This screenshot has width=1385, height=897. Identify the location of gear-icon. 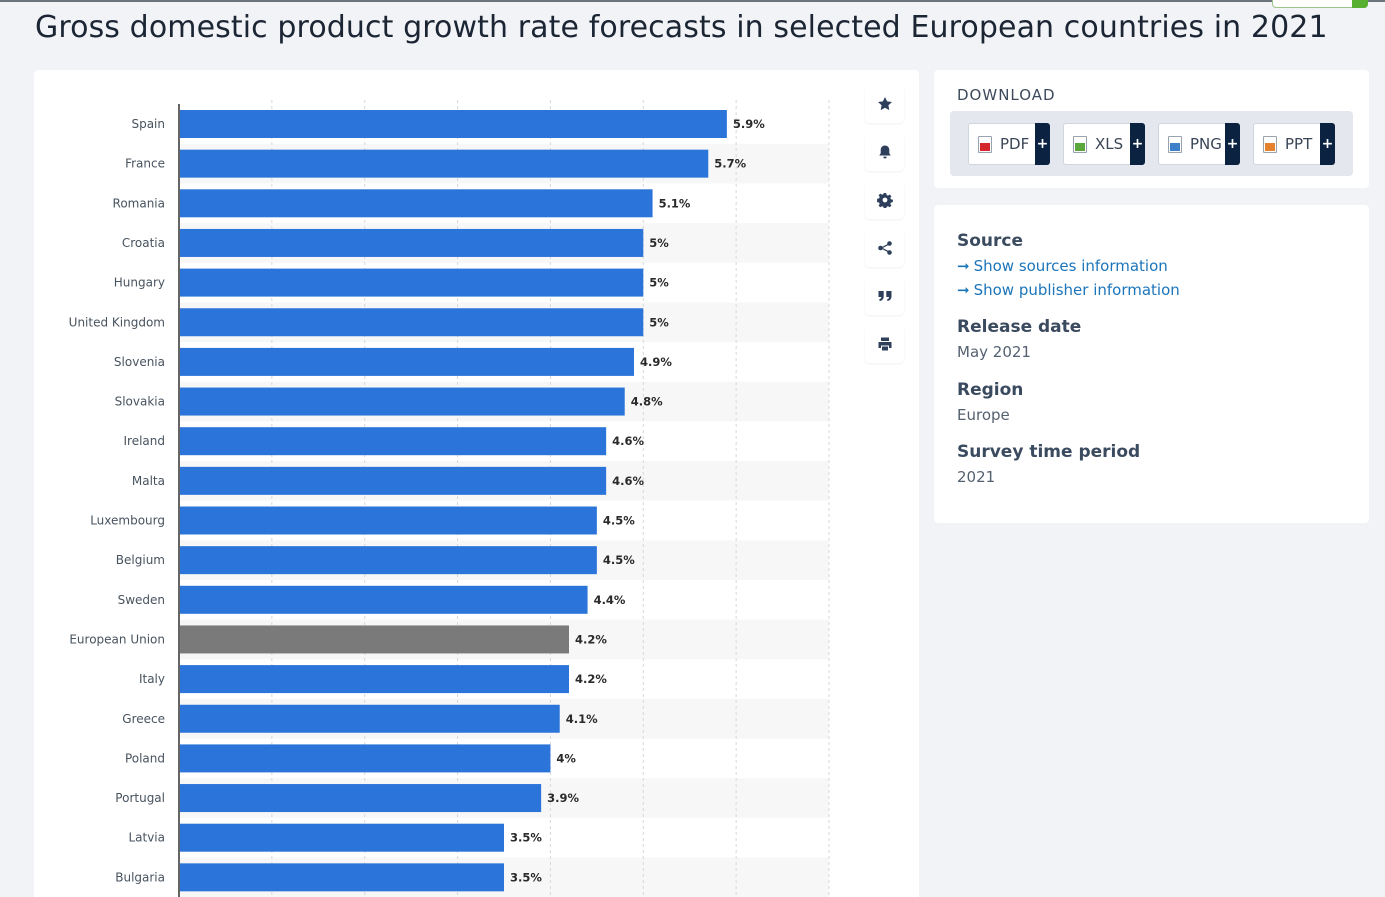
(884, 200).